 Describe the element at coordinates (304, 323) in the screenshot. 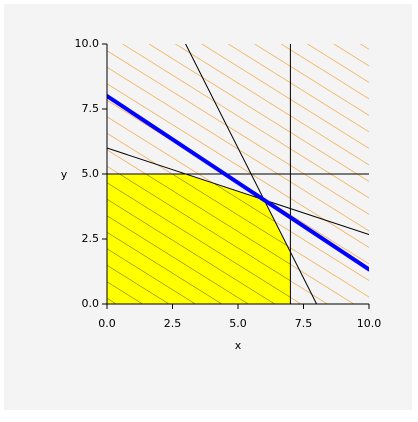

I see `x-tick-label: 7.5` at that location.